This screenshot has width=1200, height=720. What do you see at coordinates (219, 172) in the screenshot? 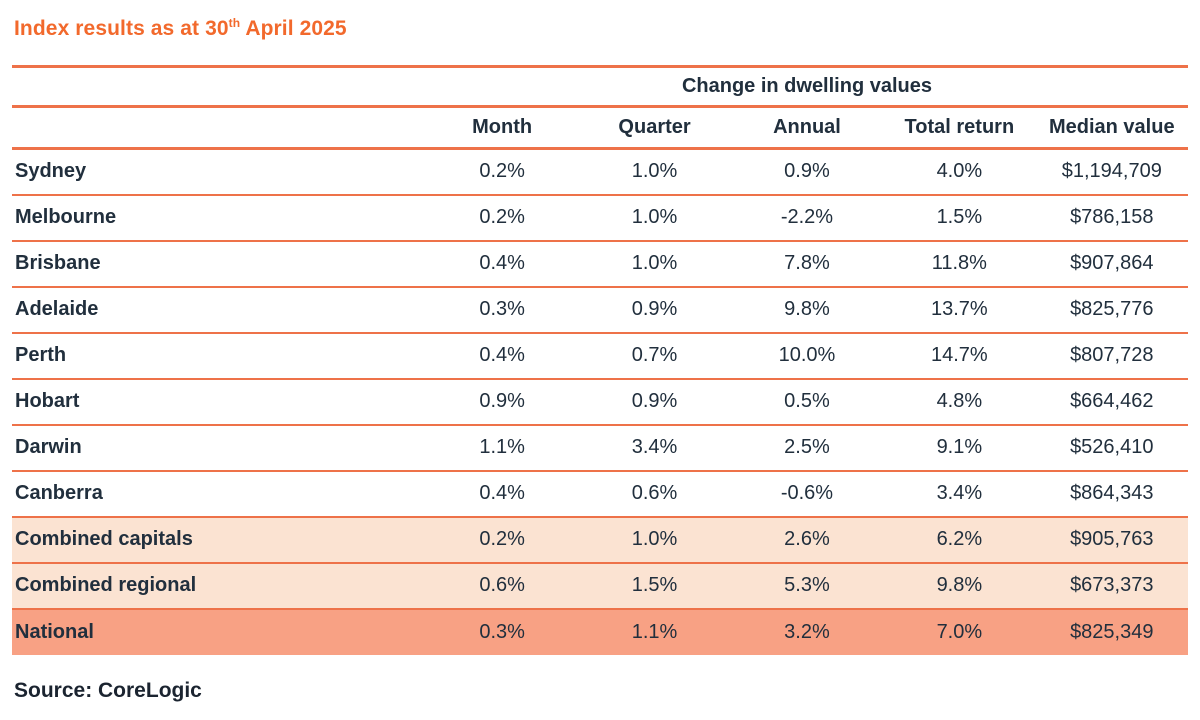
I see `row-label: Sydney` at bounding box center [219, 172].